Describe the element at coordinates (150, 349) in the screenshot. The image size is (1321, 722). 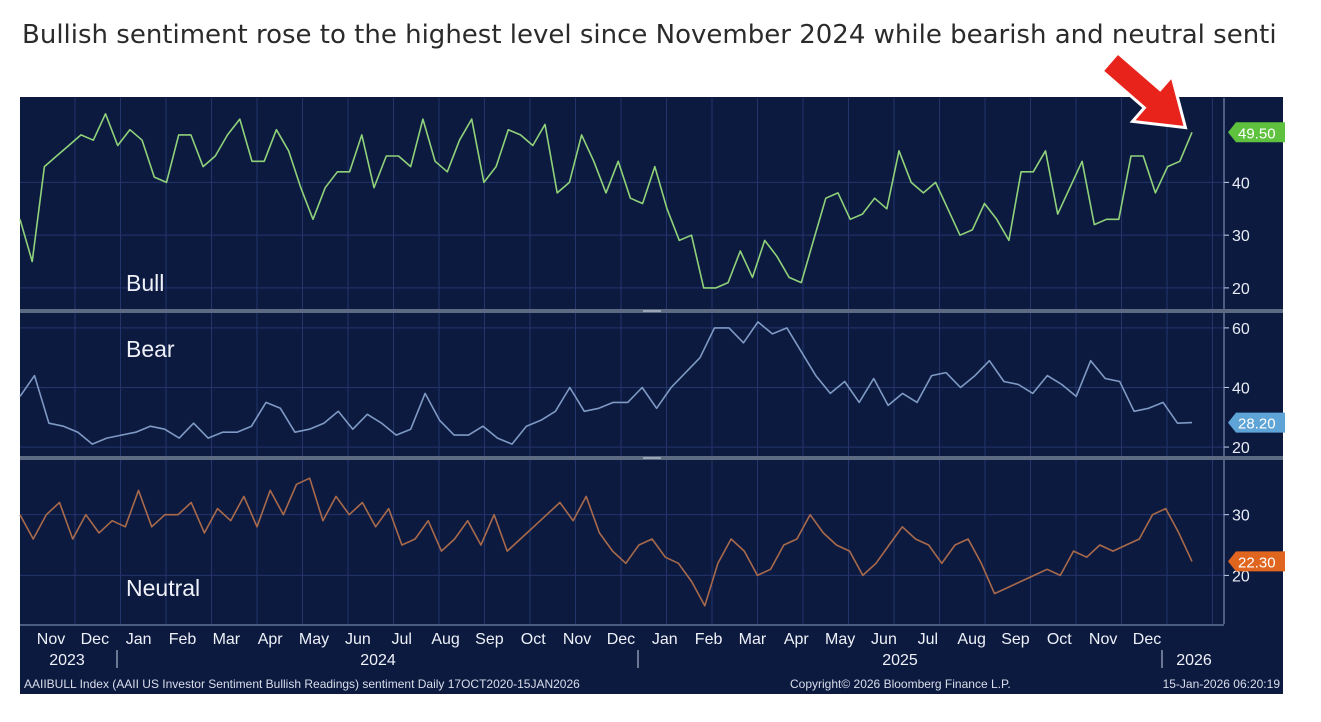
I see `bear-panel-label: Bear` at that location.